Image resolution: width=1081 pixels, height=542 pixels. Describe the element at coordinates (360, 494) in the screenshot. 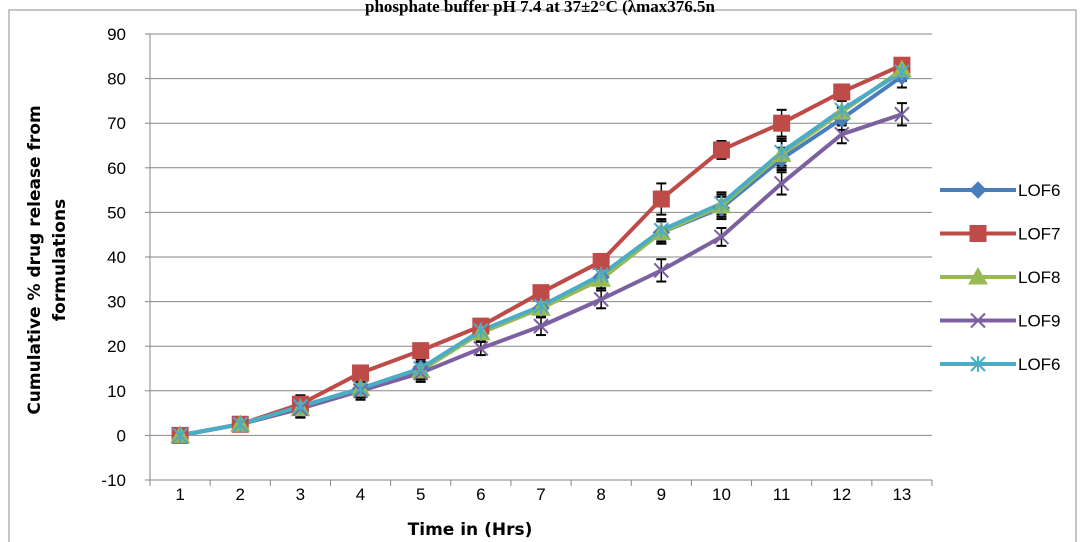

I see `x-tick-label: 4` at that location.